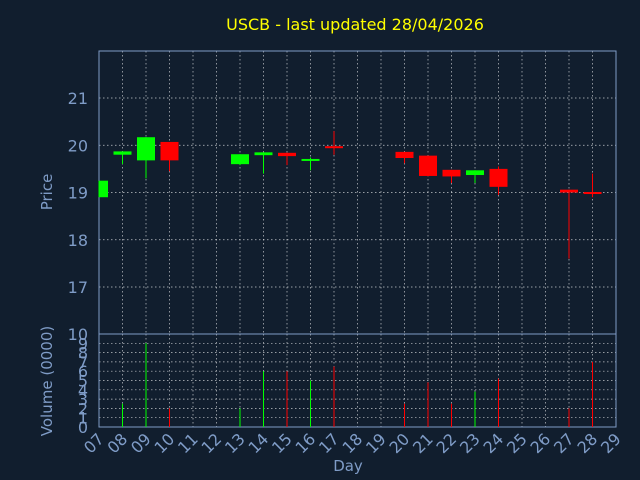 This screenshot has height=480, width=640. I want to click on volume-tick-label: 1, so click(83, 418).